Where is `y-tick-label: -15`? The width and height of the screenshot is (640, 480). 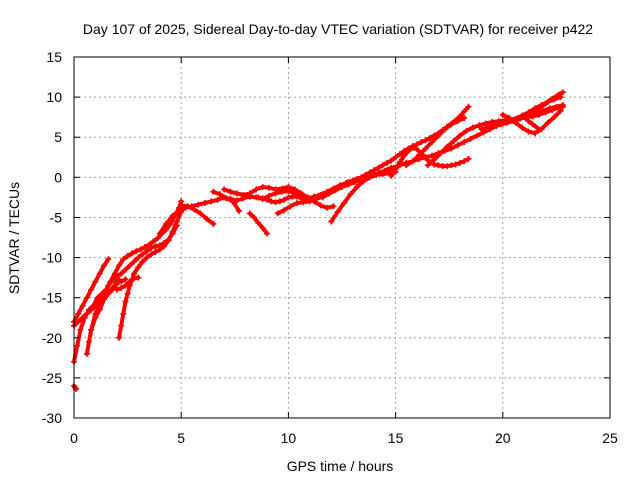 y-tick-label: -15 is located at coordinates (52, 298).